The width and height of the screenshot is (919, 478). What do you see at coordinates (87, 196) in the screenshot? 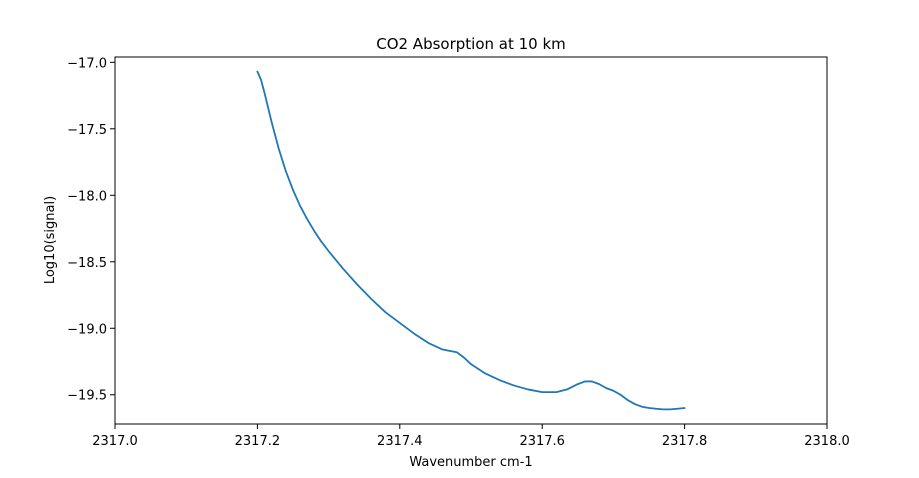
I see `y-tick-label: −18.0` at bounding box center [87, 196].